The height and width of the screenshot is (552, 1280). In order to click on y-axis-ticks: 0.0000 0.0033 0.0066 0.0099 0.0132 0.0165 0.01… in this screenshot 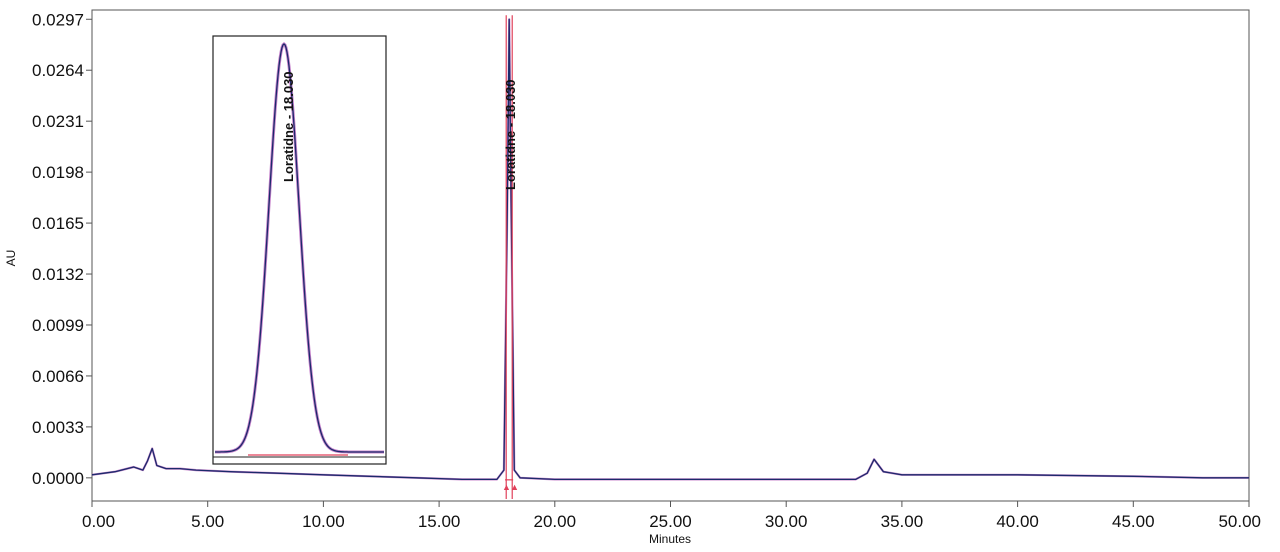, I will do `click(62, 249)`.